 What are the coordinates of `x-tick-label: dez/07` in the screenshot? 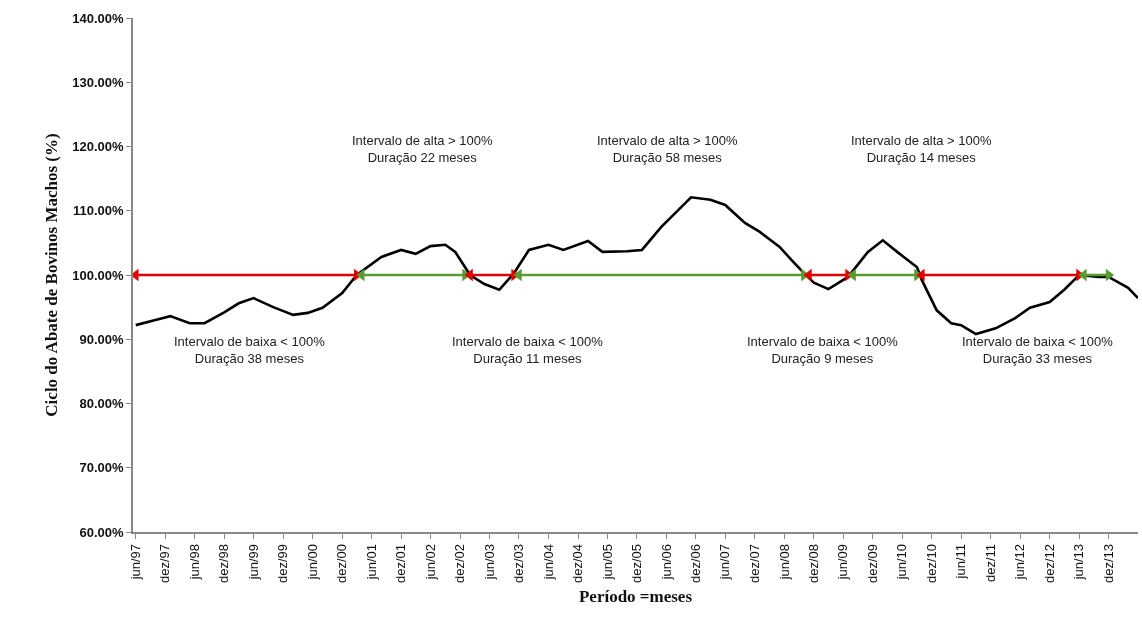 It's located at (755, 563).